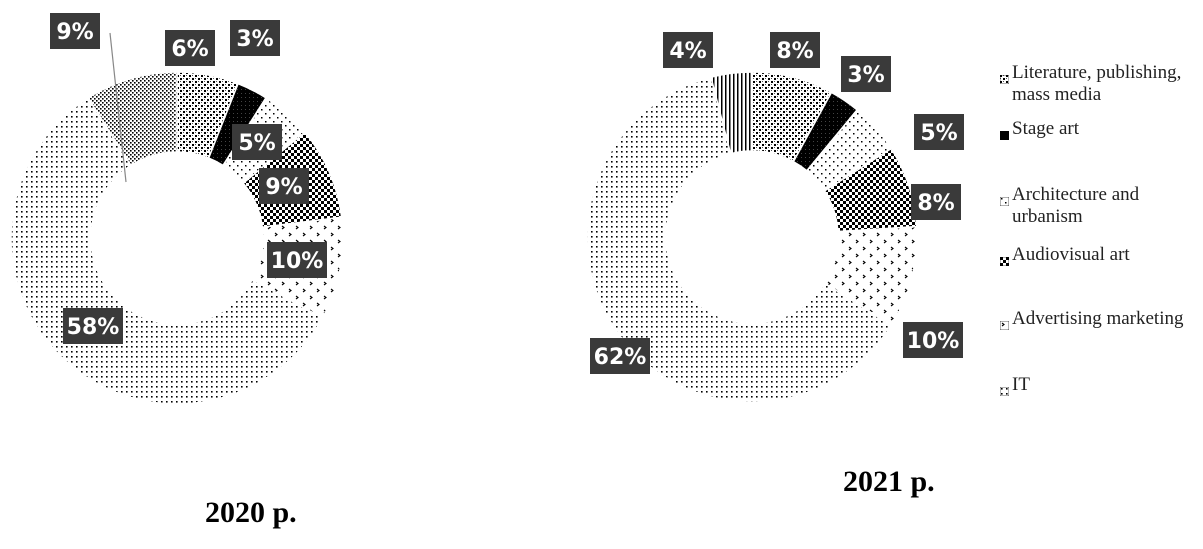  Describe the element at coordinates (1004, 322) in the screenshot. I see `legend-swatch-advertising` at that location.